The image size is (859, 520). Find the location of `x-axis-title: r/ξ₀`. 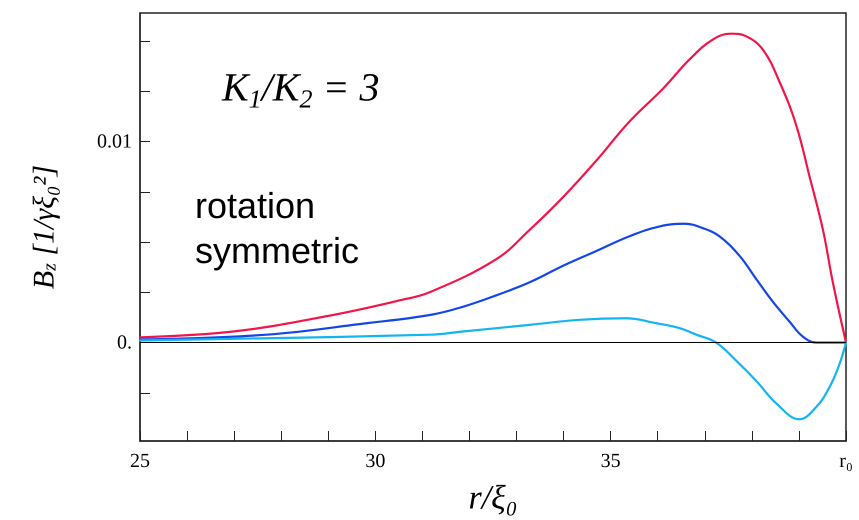

x-axis-title: r/ξ₀ is located at coordinates (493, 498).